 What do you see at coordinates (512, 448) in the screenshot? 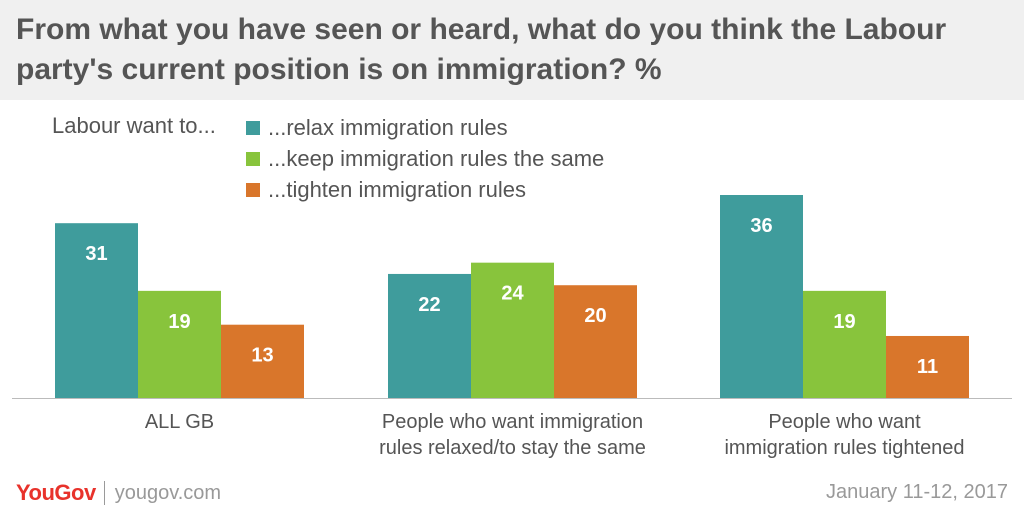
I see `category-label: rules relaxed/to stay the same` at bounding box center [512, 448].